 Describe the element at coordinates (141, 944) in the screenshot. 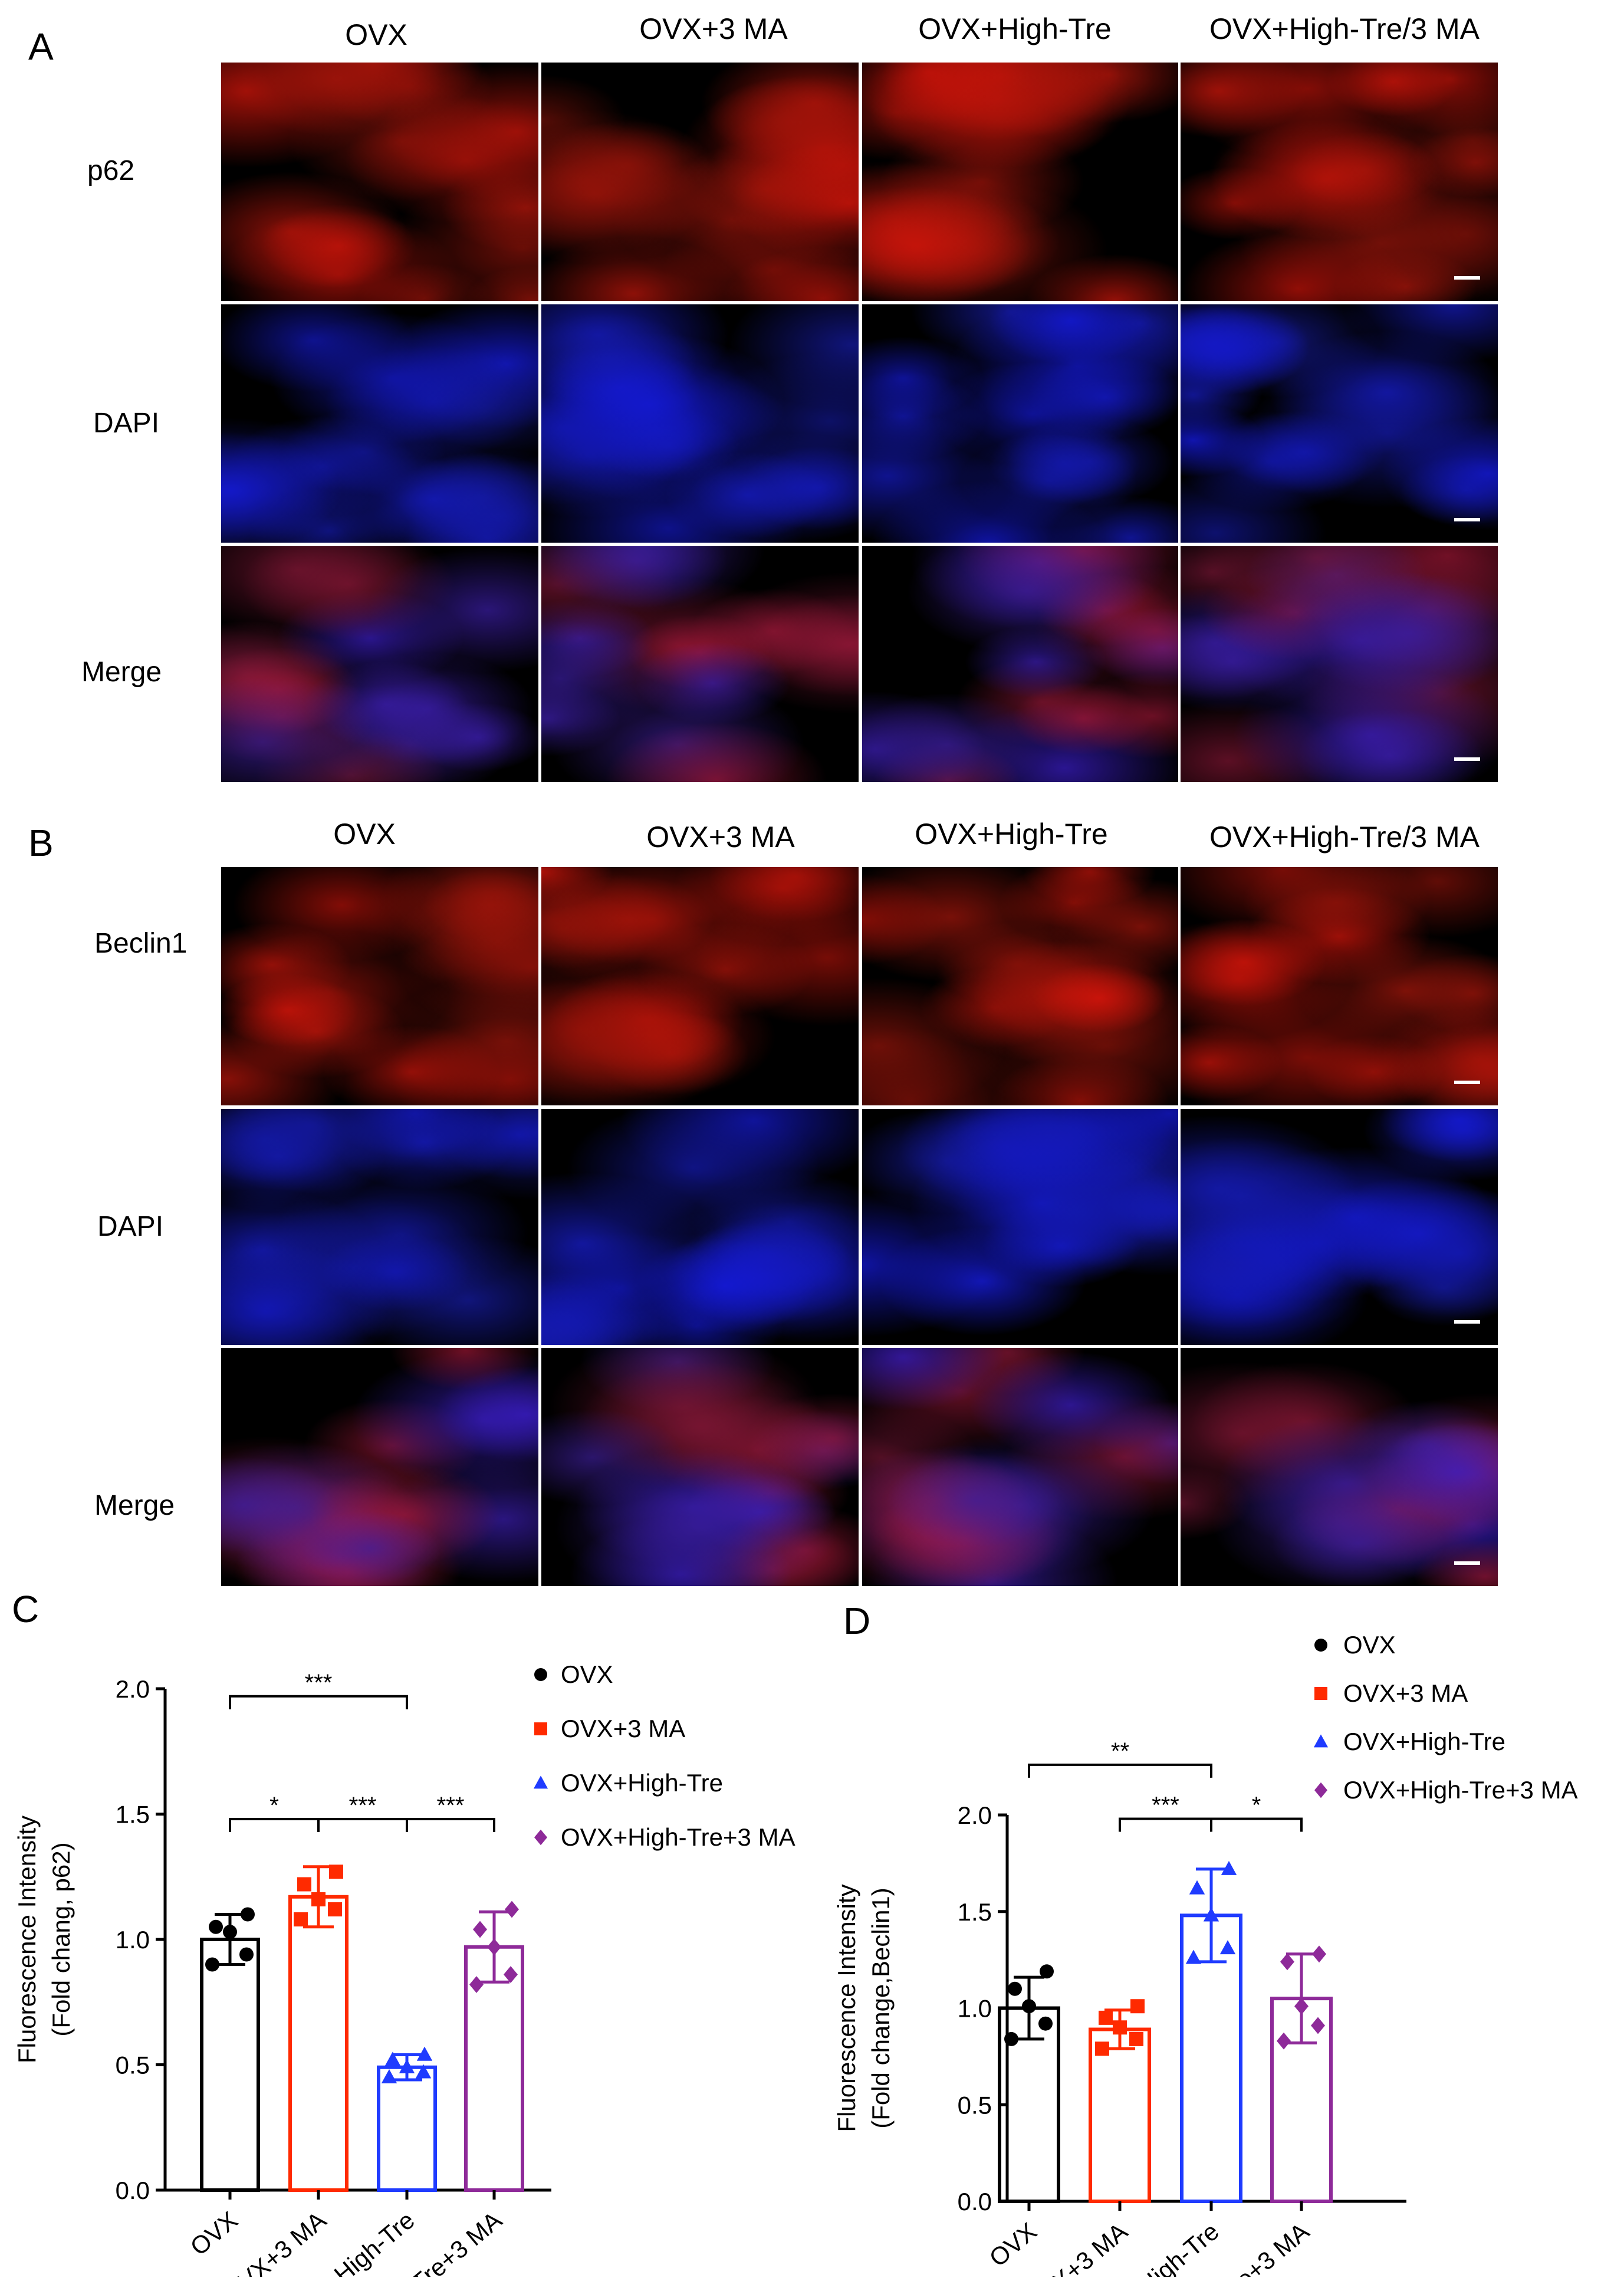

I see `panel-b-row-label: Beclin1` at that location.